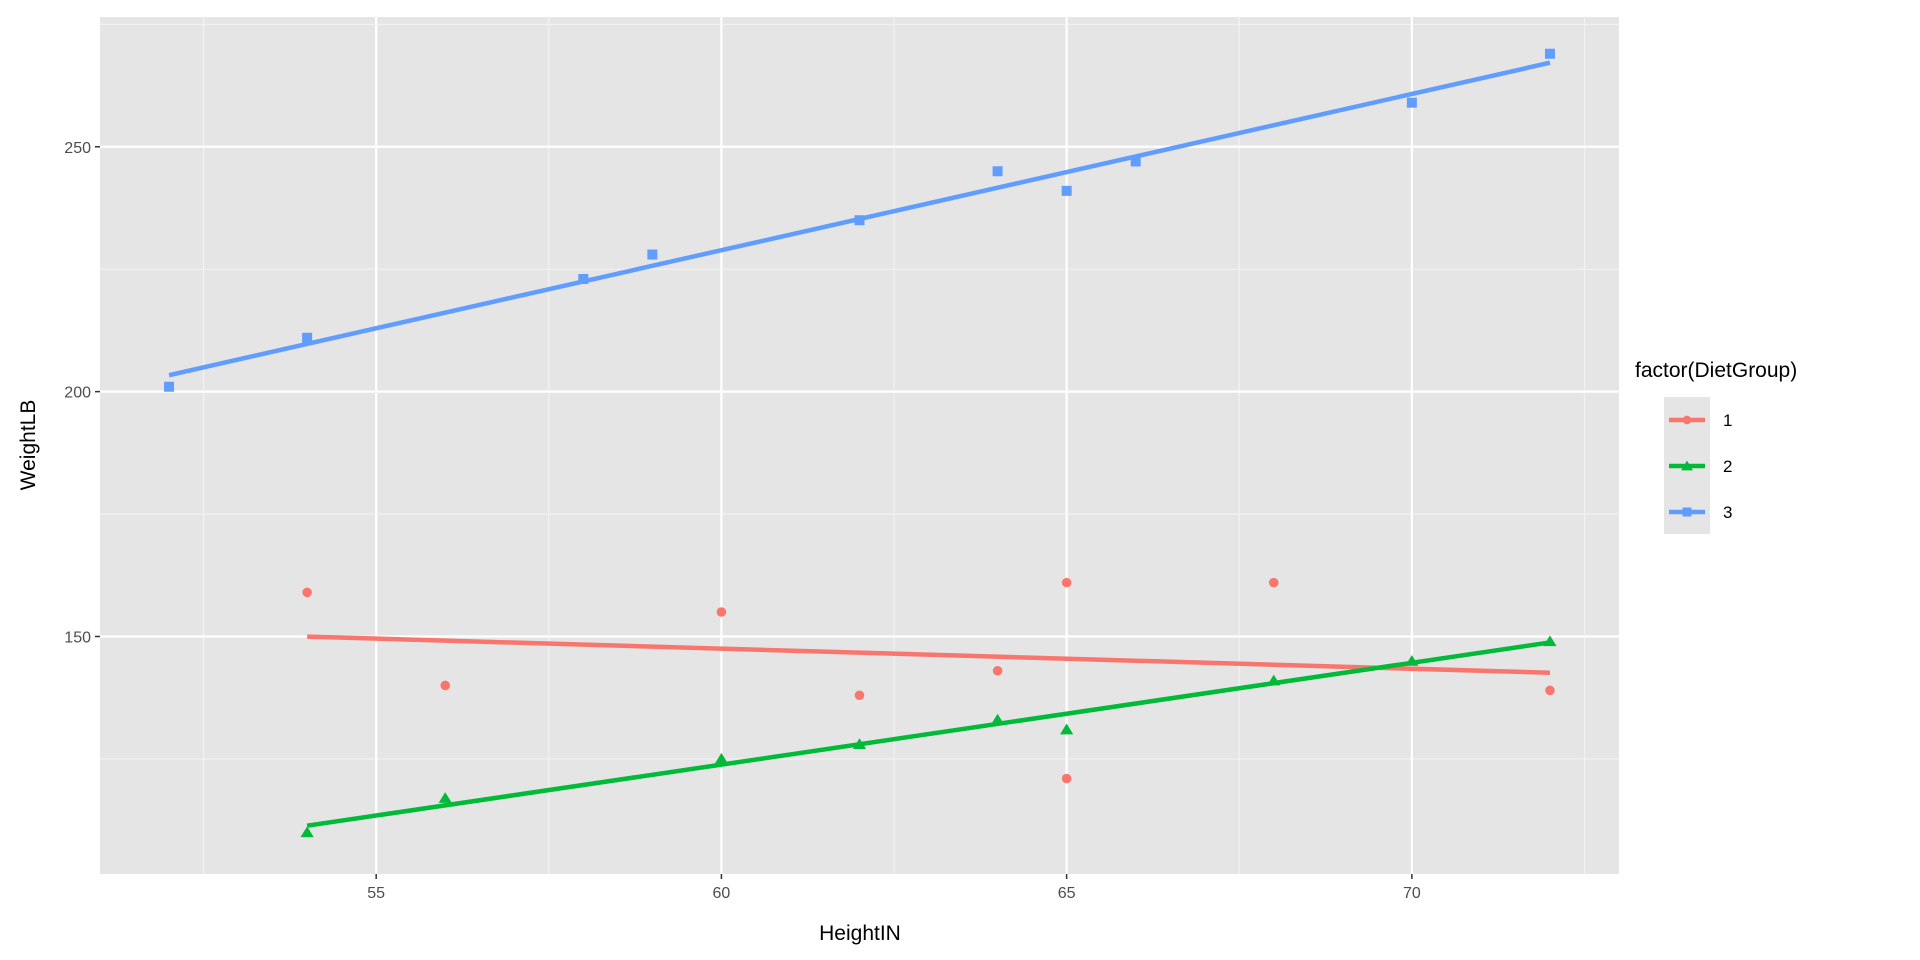  I want to click on legend-title: factor(DietGroup), so click(1716, 370).